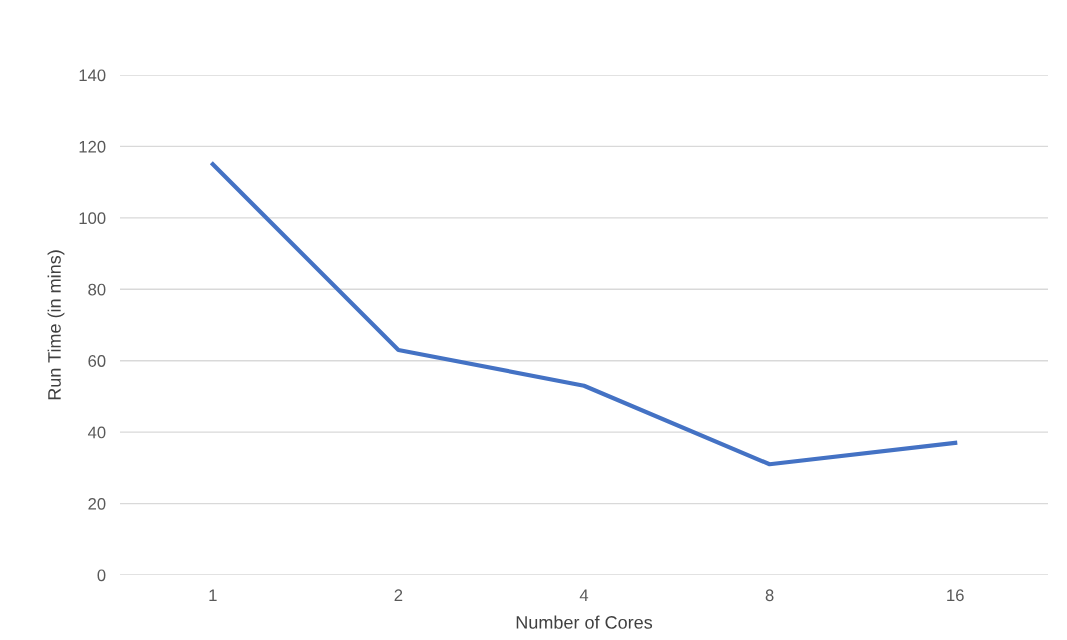 Image resolution: width=1067 pixels, height=640 pixels. What do you see at coordinates (96, 432) in the screenshot?
I see `y-tick-label: 40` at bounding box center [96, 432].